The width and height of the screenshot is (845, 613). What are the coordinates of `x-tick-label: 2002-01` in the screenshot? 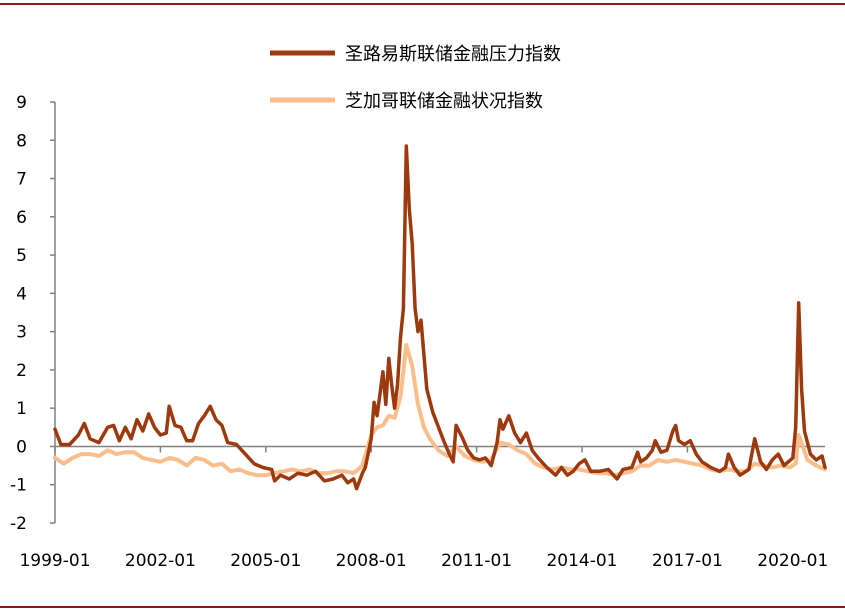 It's located at (160, 561).